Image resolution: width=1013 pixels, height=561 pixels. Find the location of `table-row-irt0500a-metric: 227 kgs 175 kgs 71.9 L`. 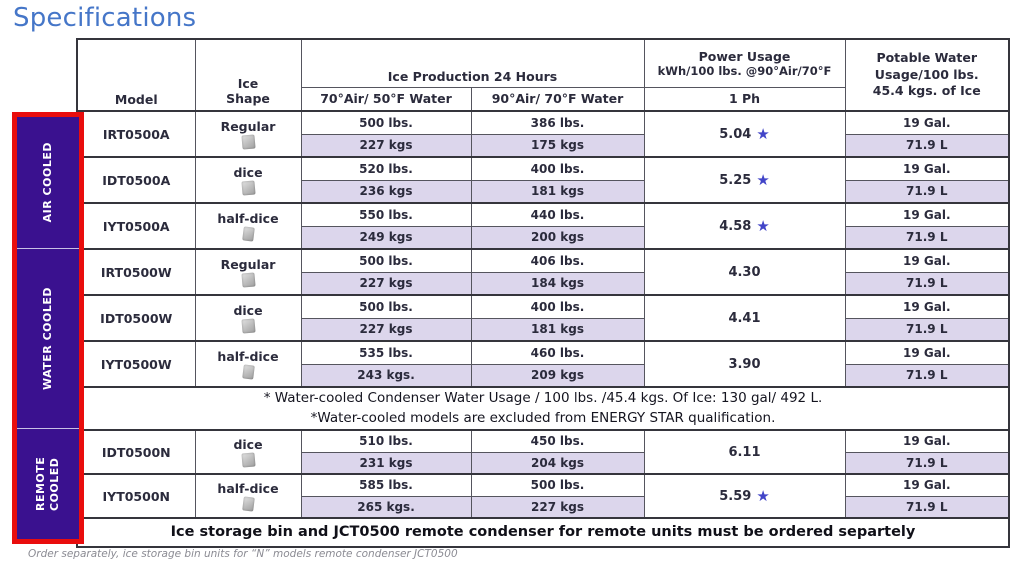

table-row-irt0500a-metric: 227 kgs 175 kgs 71.9 L is located at coordinates (543, 145).